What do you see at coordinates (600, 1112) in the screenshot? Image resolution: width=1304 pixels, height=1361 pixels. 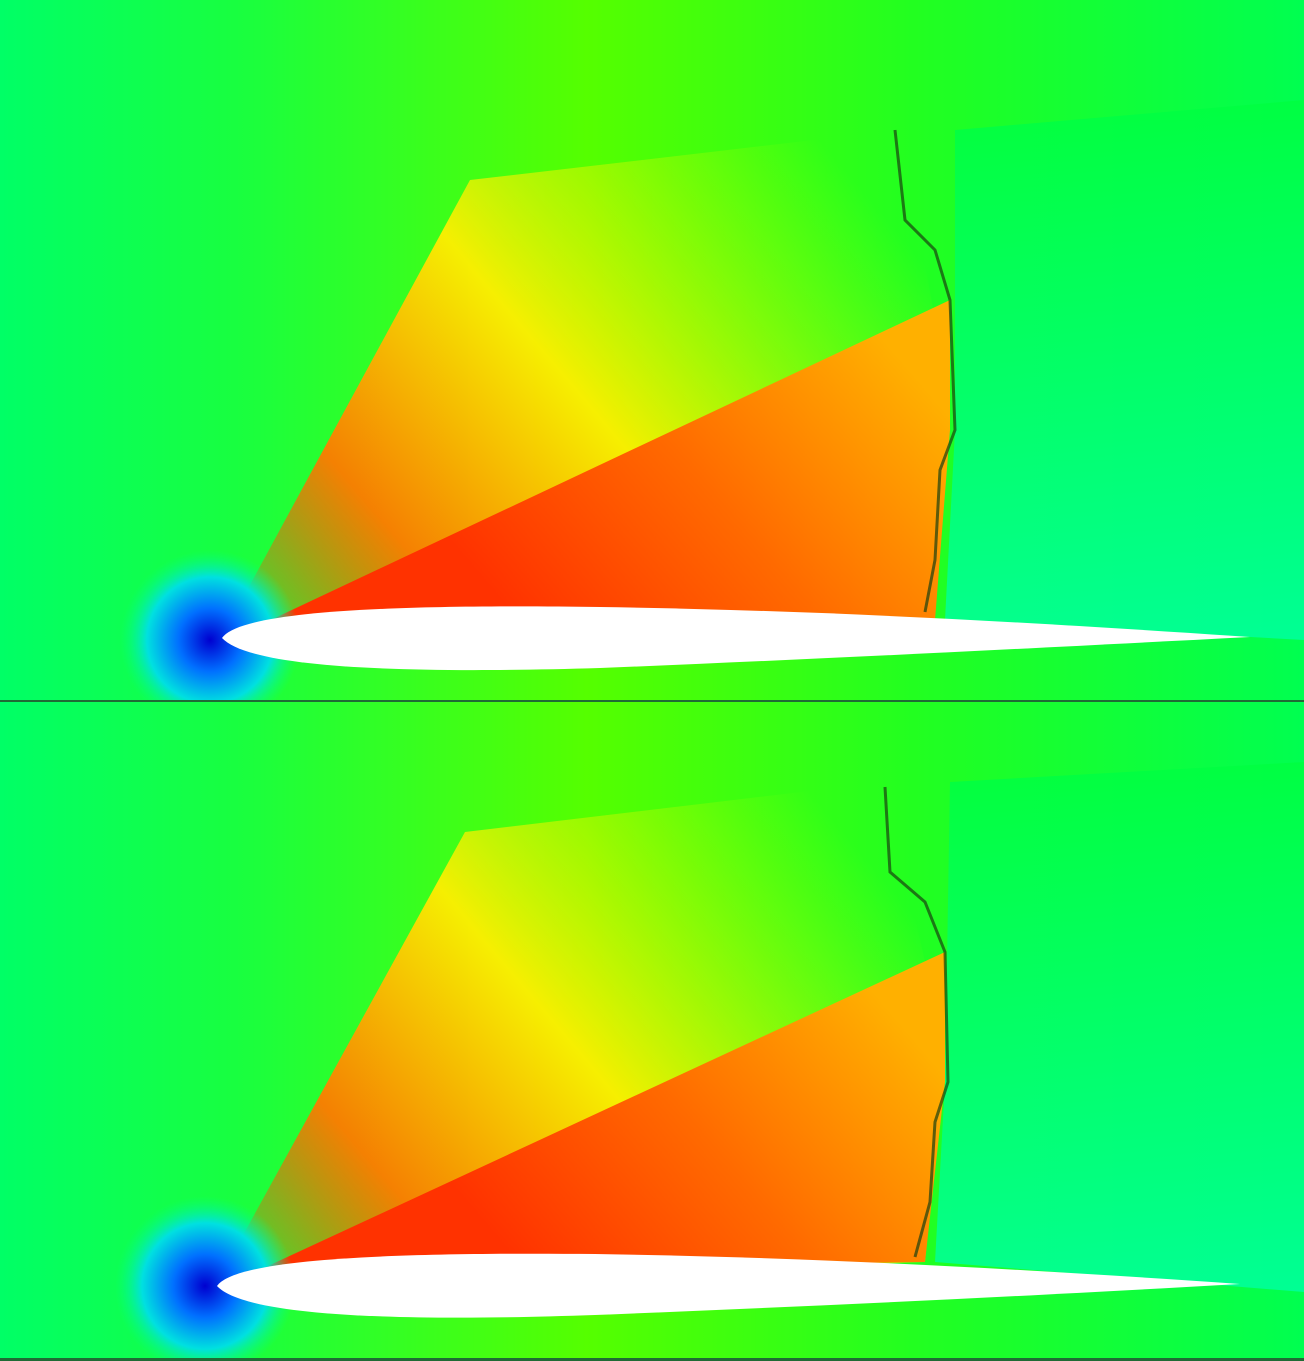 I see `bottom-high-pressure-region` at bounding box center [600, 1112].